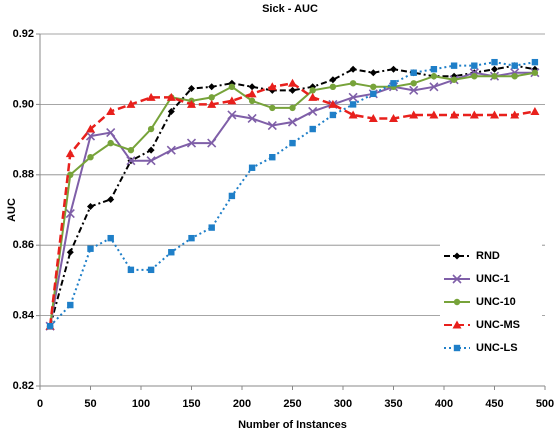 This screenshot has height=443, width=555. What do you see at coordinates (24, 316) in the screenshot?
I see `y-tick-label: 0.84` at bounding box center [24, 316].